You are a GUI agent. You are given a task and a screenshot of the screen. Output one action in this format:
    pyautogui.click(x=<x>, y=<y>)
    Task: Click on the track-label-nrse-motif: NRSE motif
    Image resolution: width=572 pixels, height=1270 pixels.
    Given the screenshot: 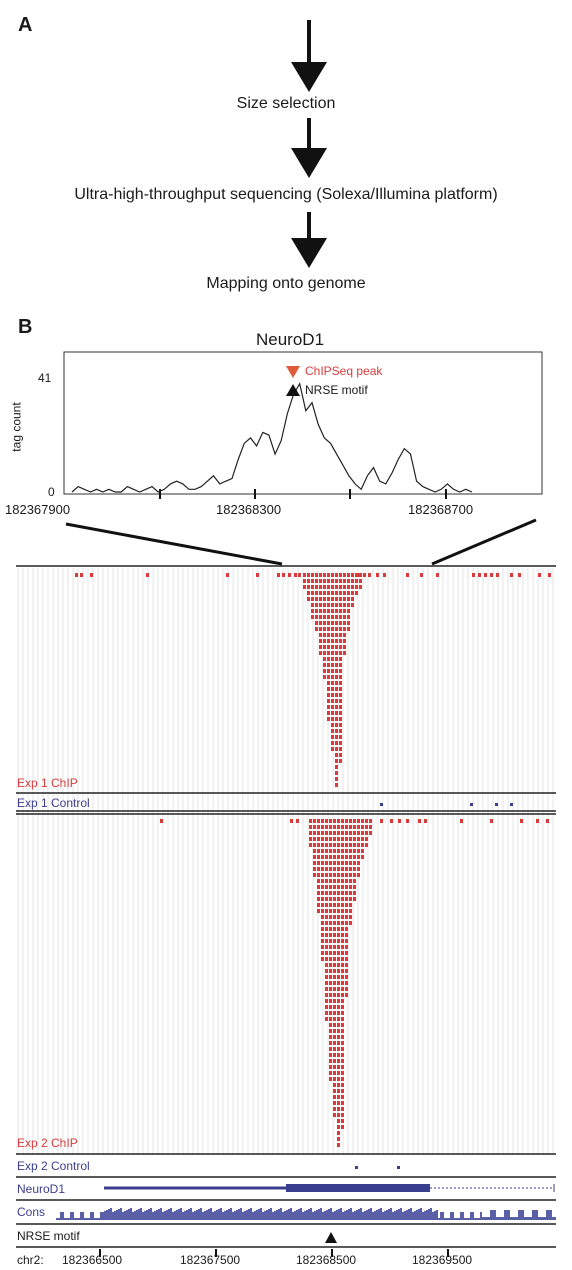 What is the action you would take?
    pyautogui.click(x=48, y=1236)
    